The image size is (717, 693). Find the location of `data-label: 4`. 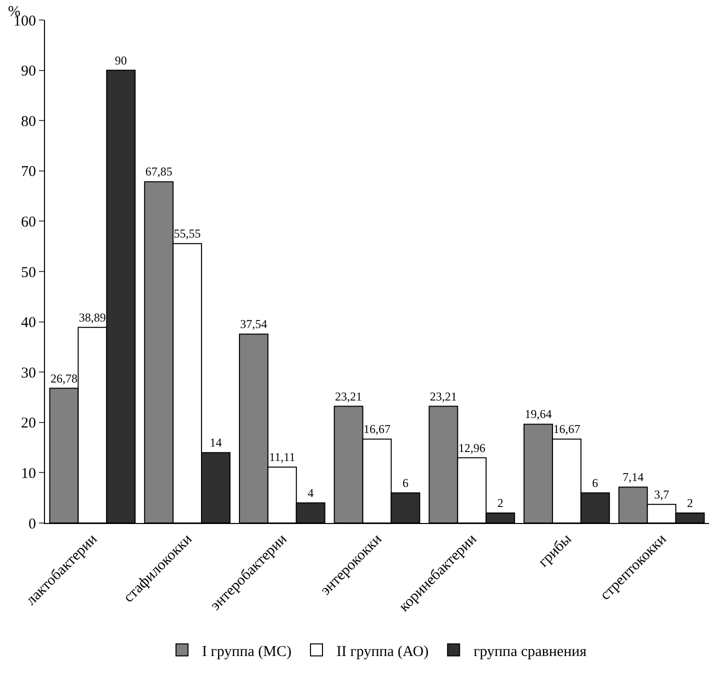

data-label: 4 is located at coordinates (311, 493).